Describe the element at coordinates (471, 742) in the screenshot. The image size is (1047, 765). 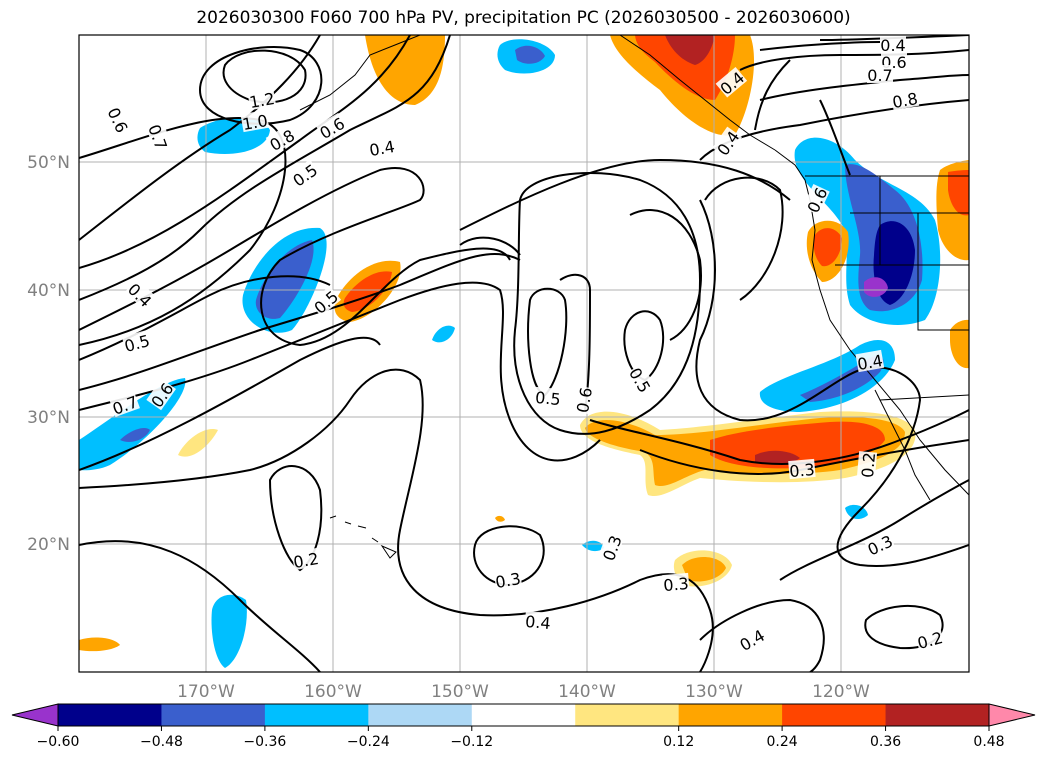
I see `colorbar-tick-label: −0.12` at that location.